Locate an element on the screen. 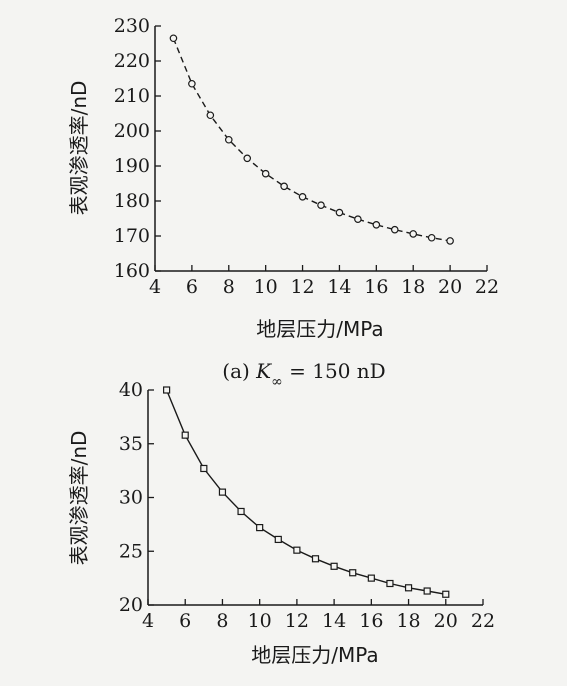  y-tick-label: 220 is located at coordinates (132, 61).